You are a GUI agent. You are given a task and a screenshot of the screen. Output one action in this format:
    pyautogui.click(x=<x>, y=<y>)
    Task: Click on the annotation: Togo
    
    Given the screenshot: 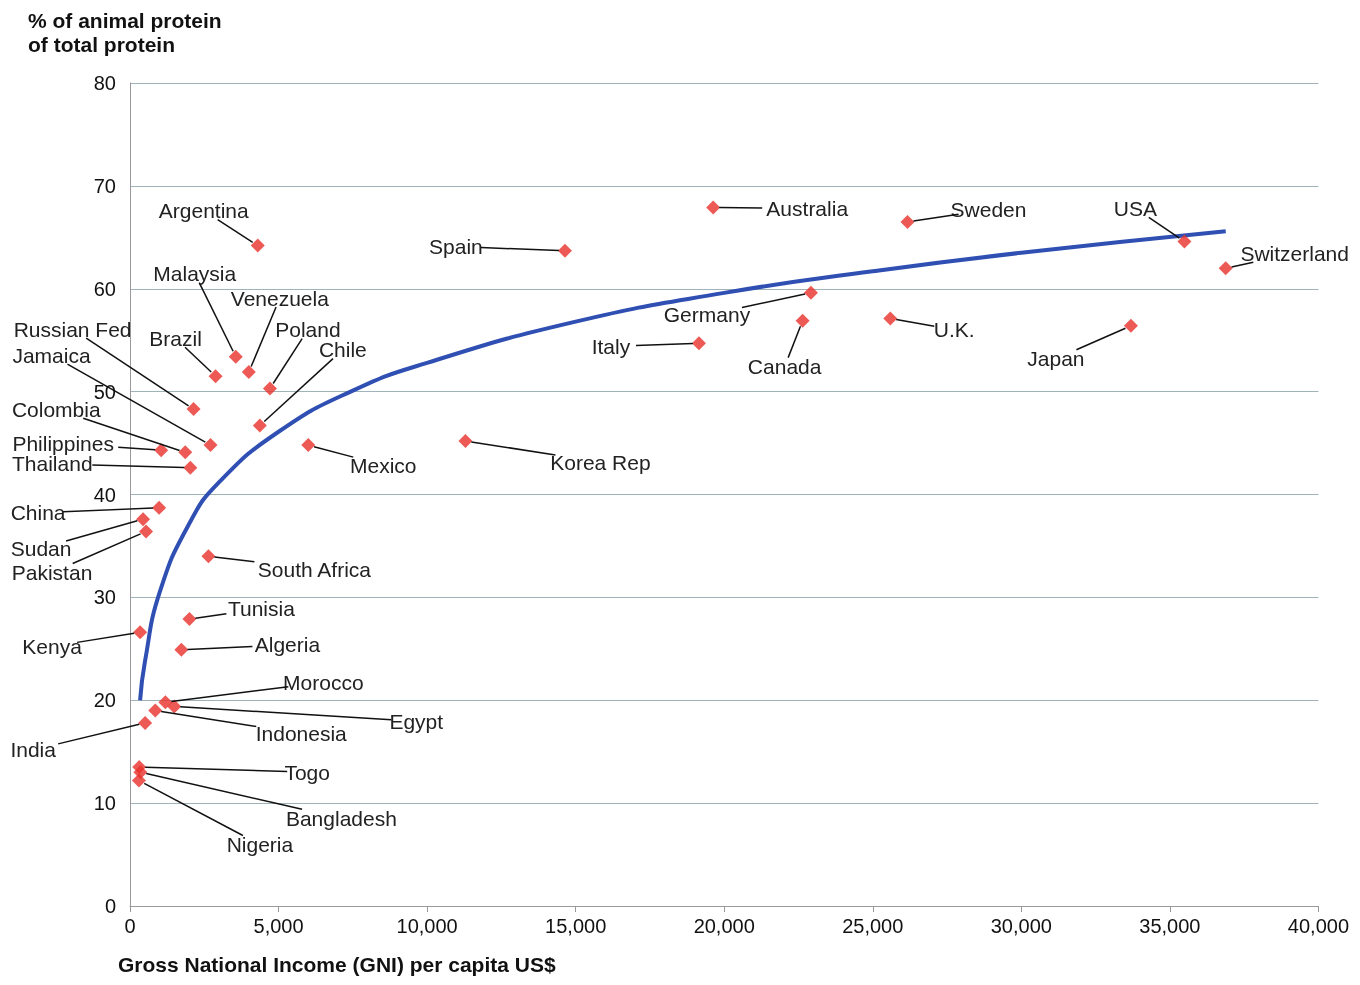 What is the action you would take?
    pyautogui.click(x=307, y=772)
    